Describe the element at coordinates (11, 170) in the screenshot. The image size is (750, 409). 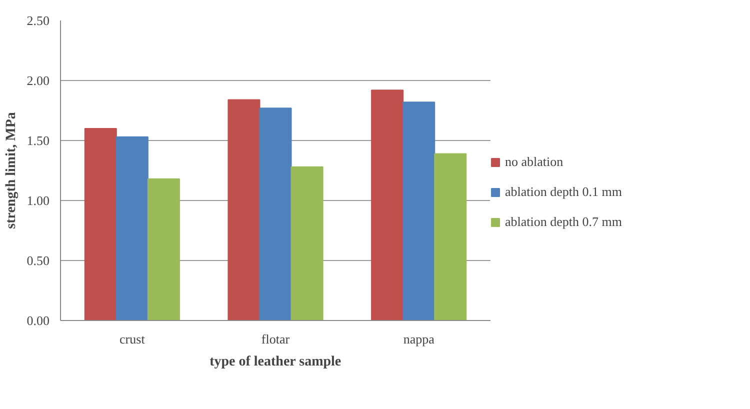
I see `y-axis-title: strength limit, MPa` at that location.